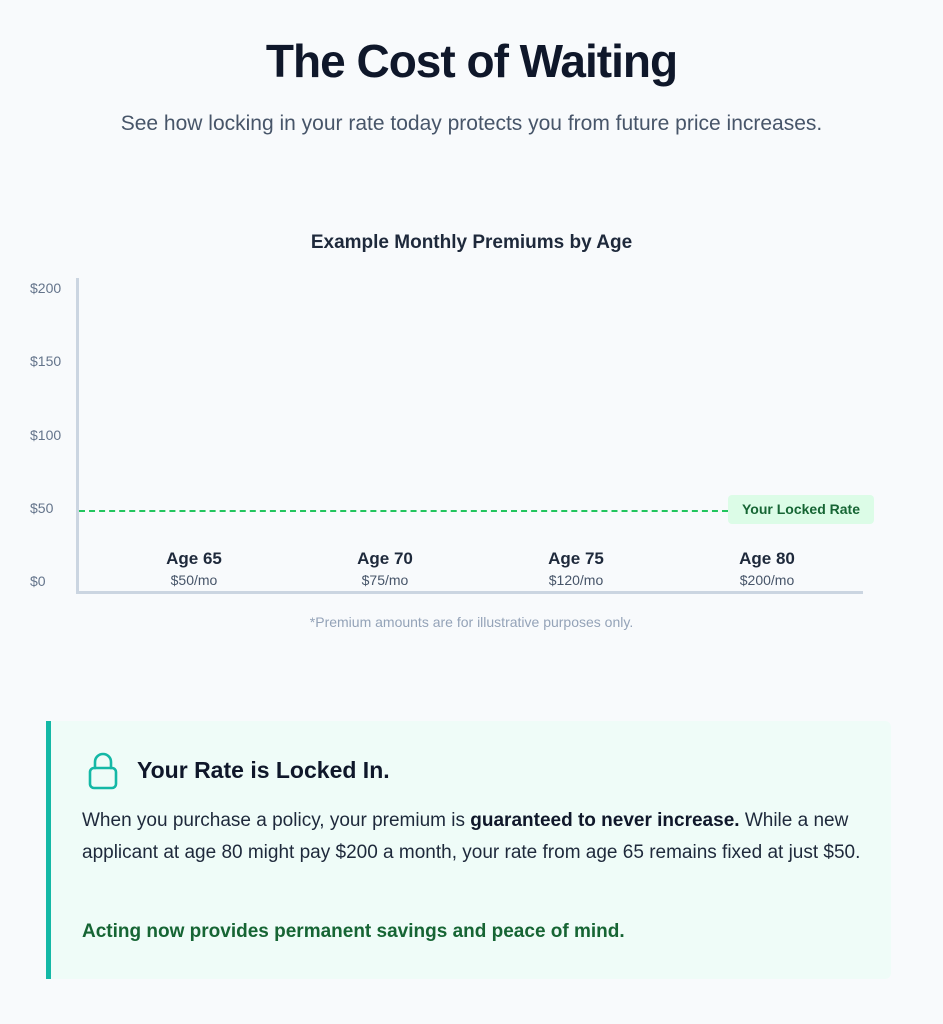  What do you see at coordinates (471, 61) in the screenshot?
I see `page-title: The Cost of Waiting` at bounding box center [471, 61].